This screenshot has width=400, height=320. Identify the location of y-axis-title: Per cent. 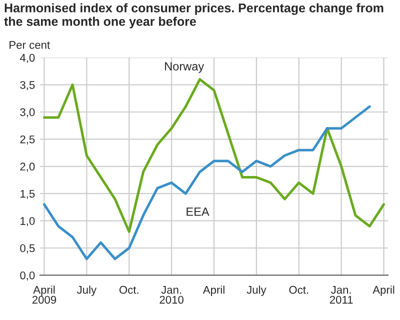
(30, 45).